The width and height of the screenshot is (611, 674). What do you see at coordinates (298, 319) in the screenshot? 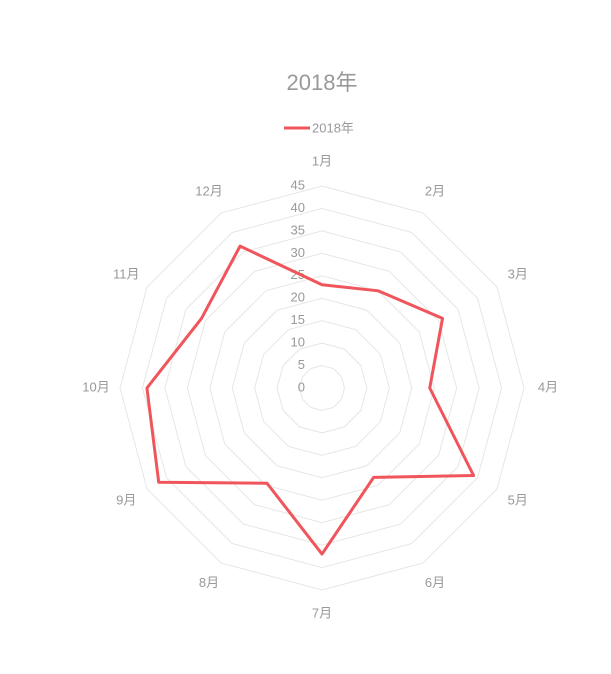
I see `tick-label: 15` at bounding box center [298, 319].